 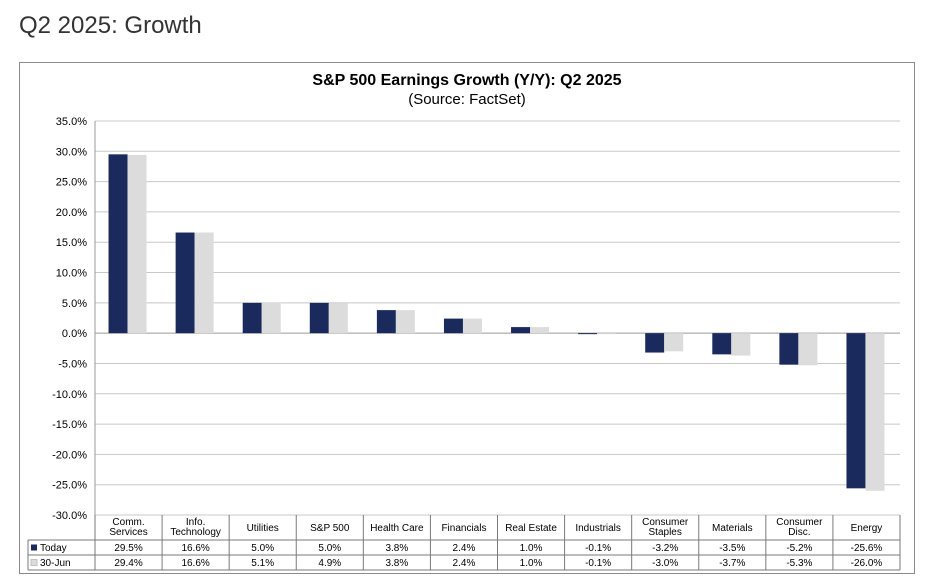 What do you see at coordinates (263, 528) in the screenshot?
I see `category-label: Utilities` at bounding box center [263, 528].